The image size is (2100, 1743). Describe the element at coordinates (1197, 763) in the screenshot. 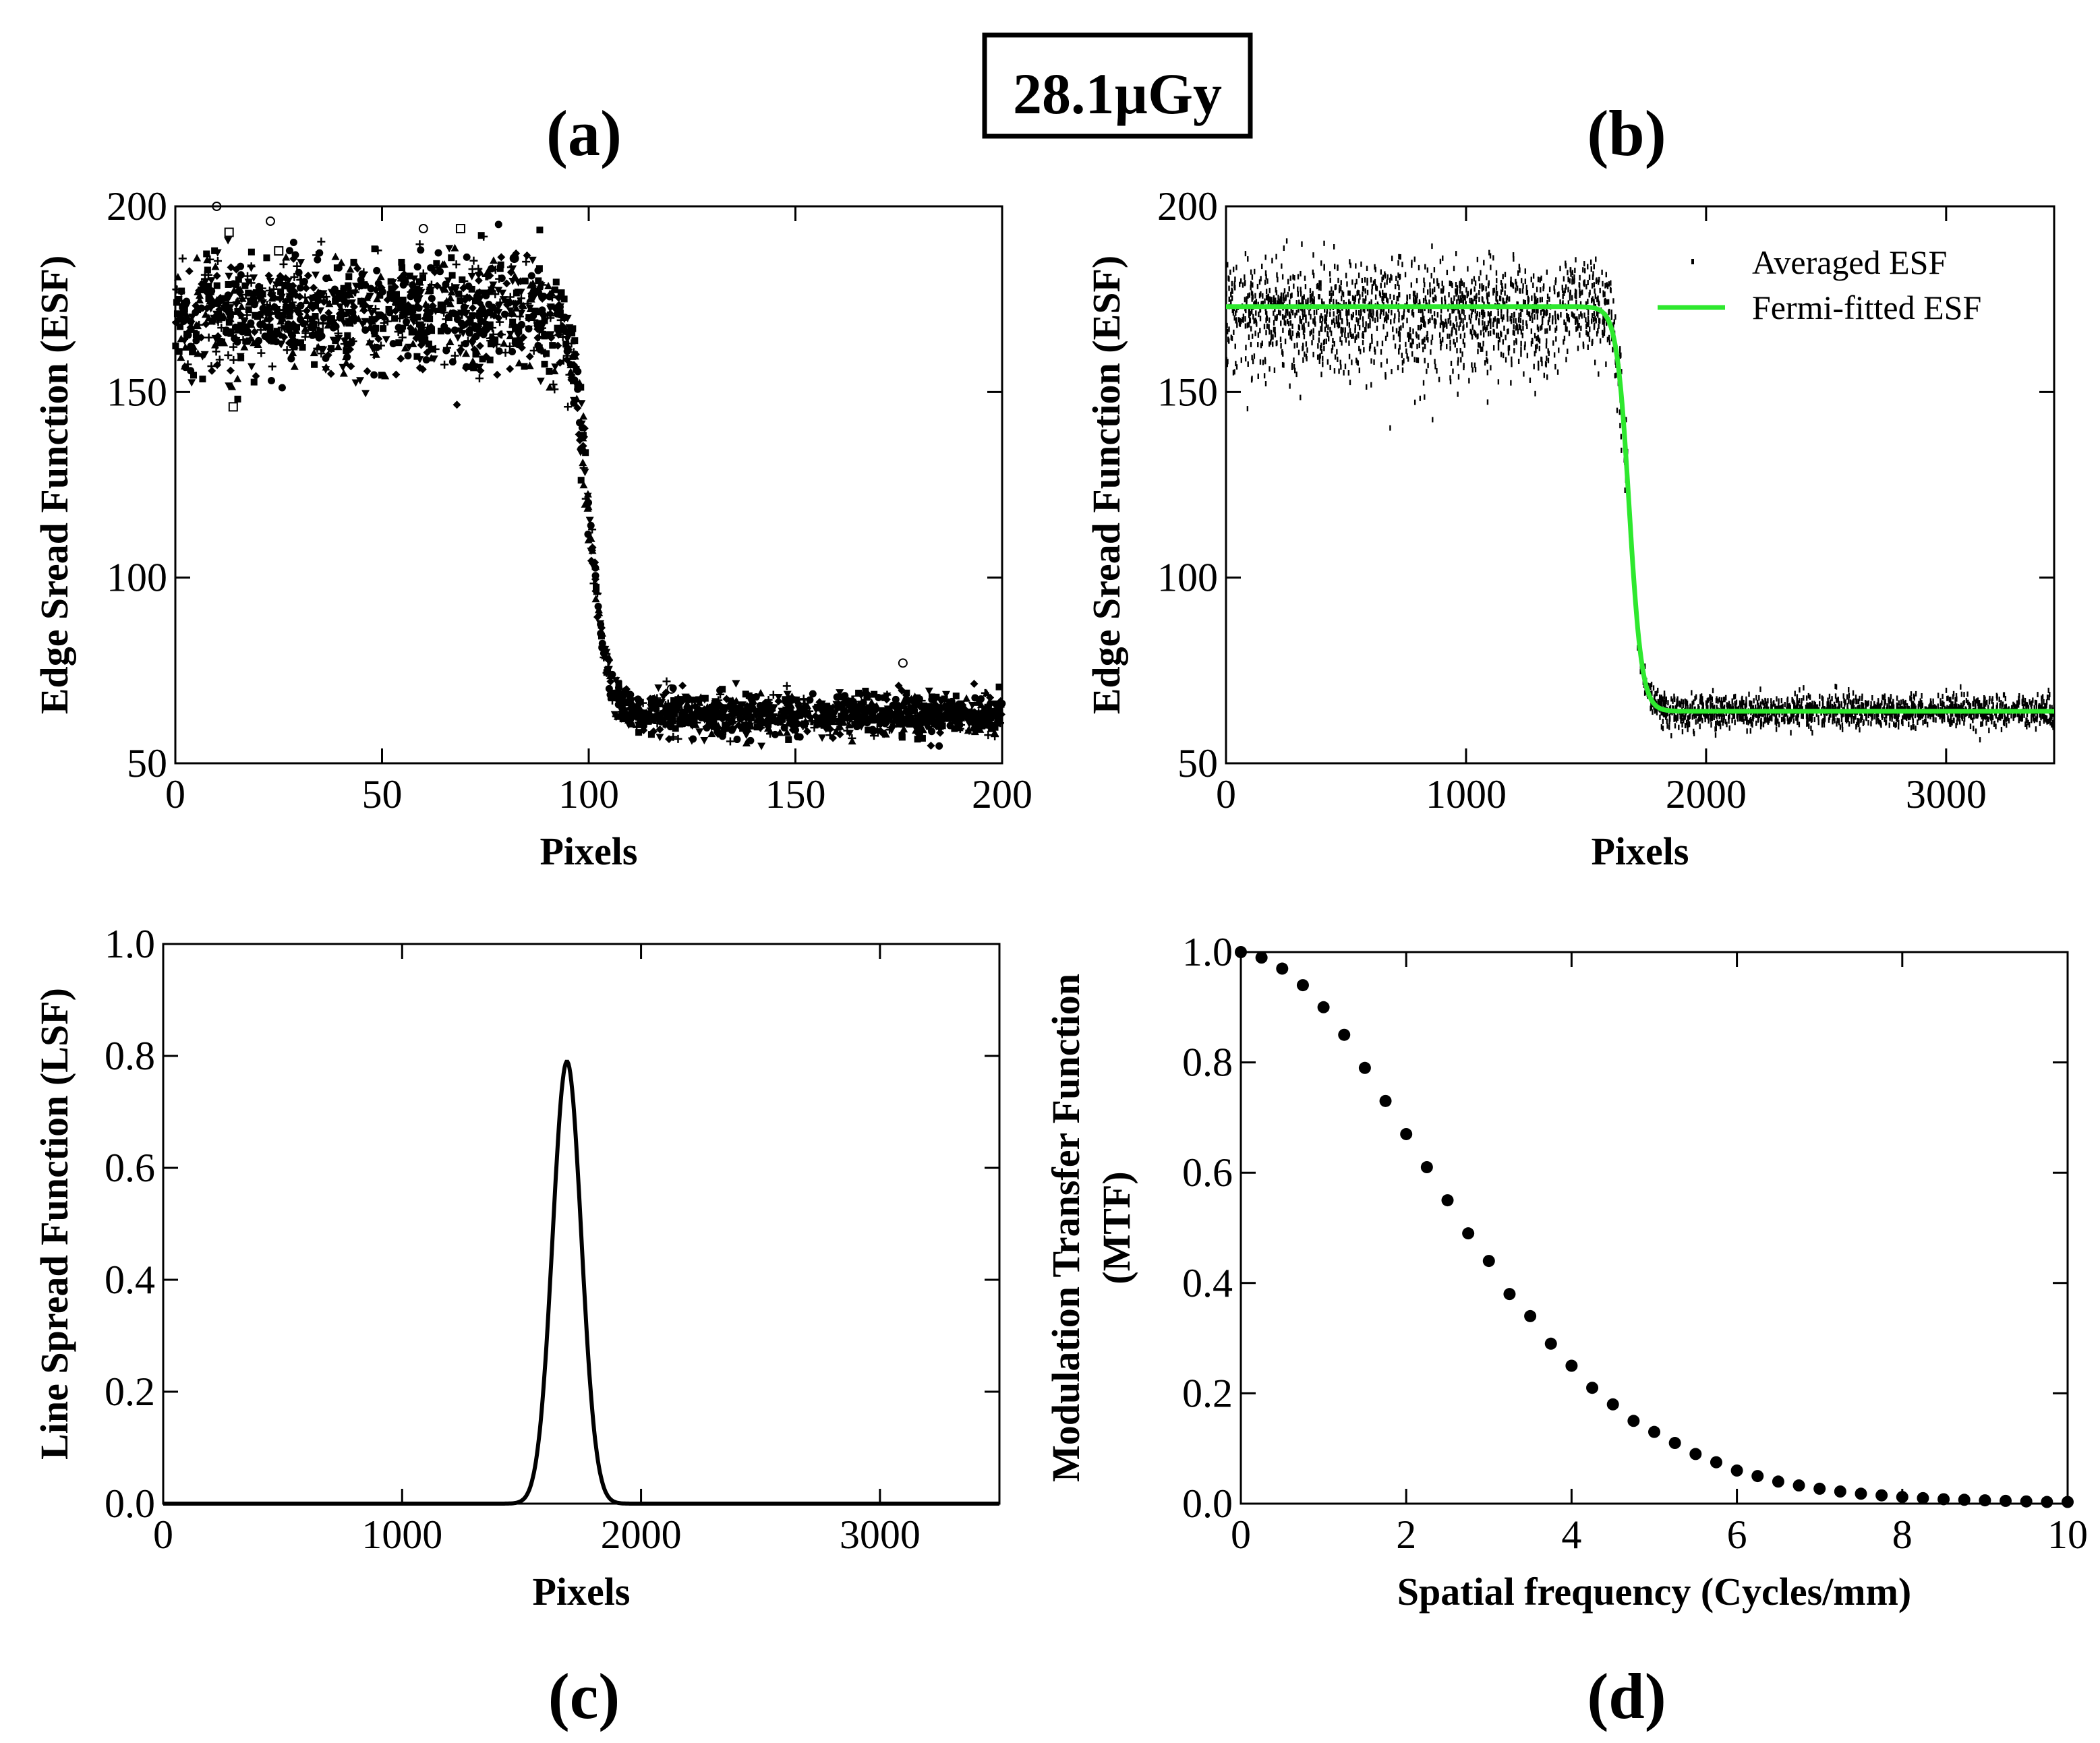

I see `y-tick-label: 50` at that location.